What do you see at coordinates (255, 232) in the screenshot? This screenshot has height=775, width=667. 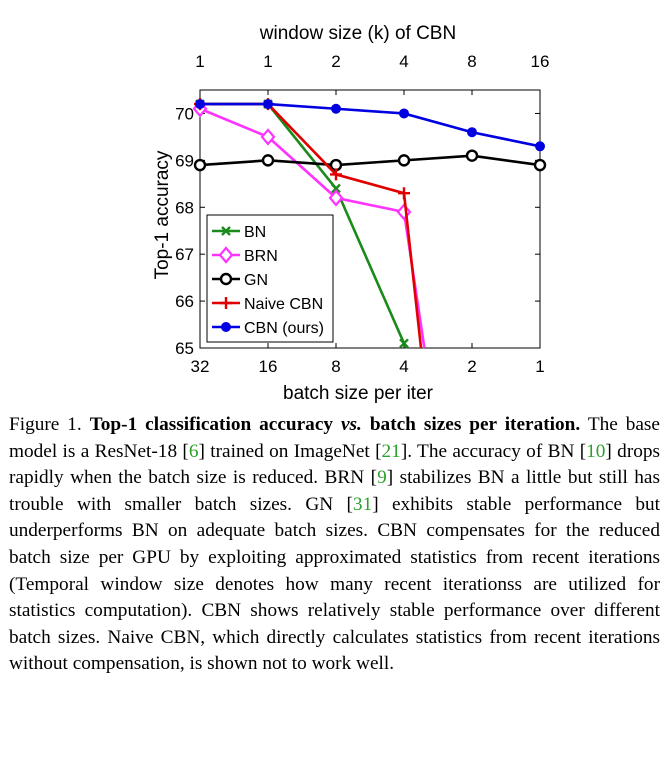 I see `legend-label: BN` at bounding box center [255, 232].